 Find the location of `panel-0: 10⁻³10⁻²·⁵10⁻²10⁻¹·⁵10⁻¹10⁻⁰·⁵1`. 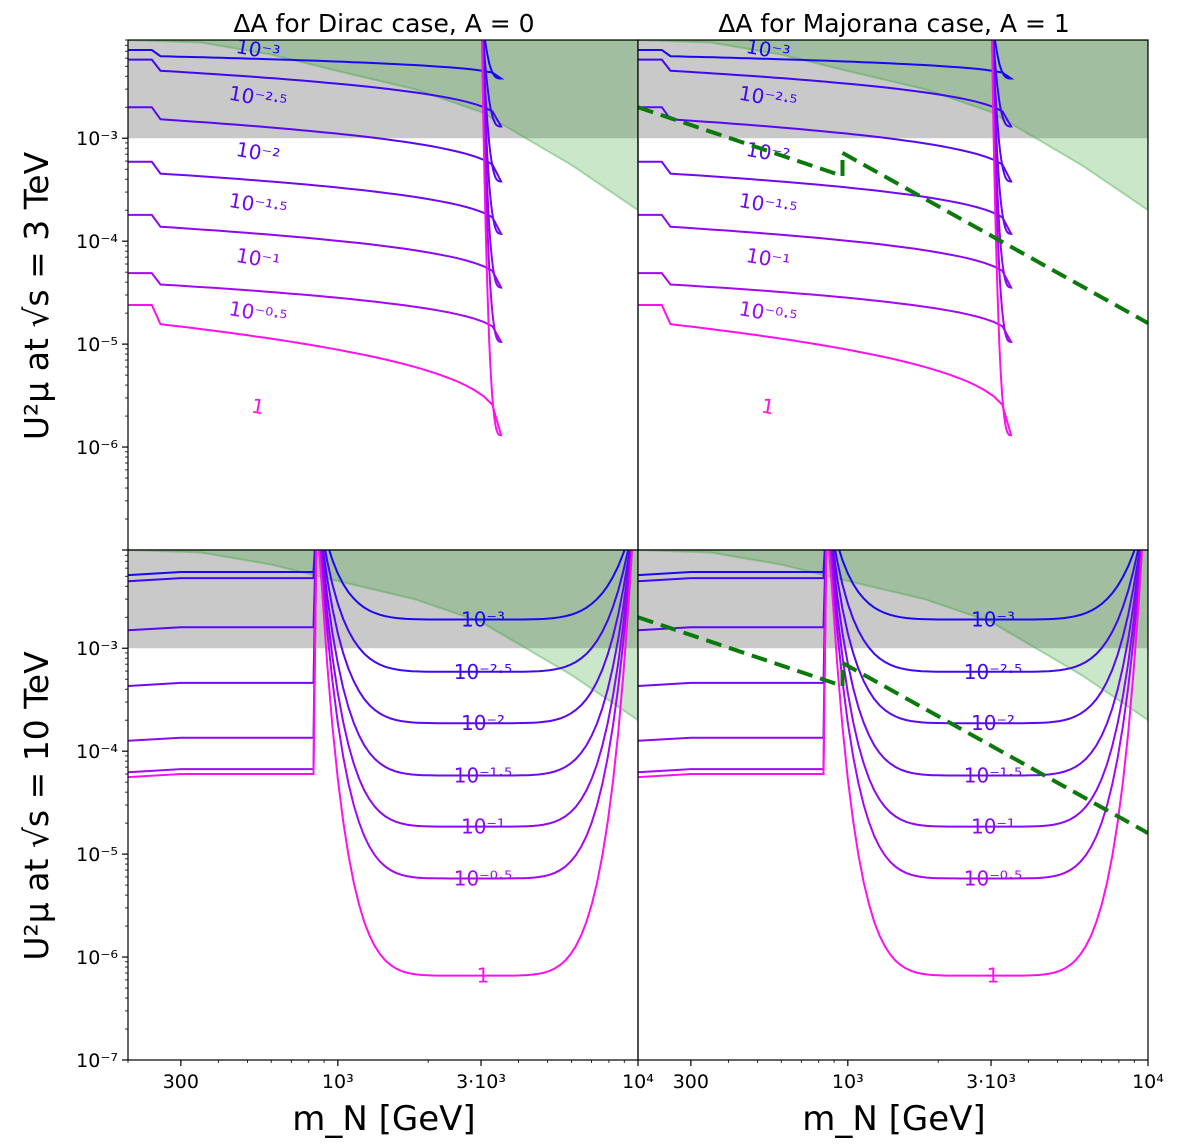

panel-0: 10⁻³10⁻²·⁵10⁻²10⁻¹·⁵10⁻¹10⁻⁰·⁵1 is located at coordinates (383, 238).